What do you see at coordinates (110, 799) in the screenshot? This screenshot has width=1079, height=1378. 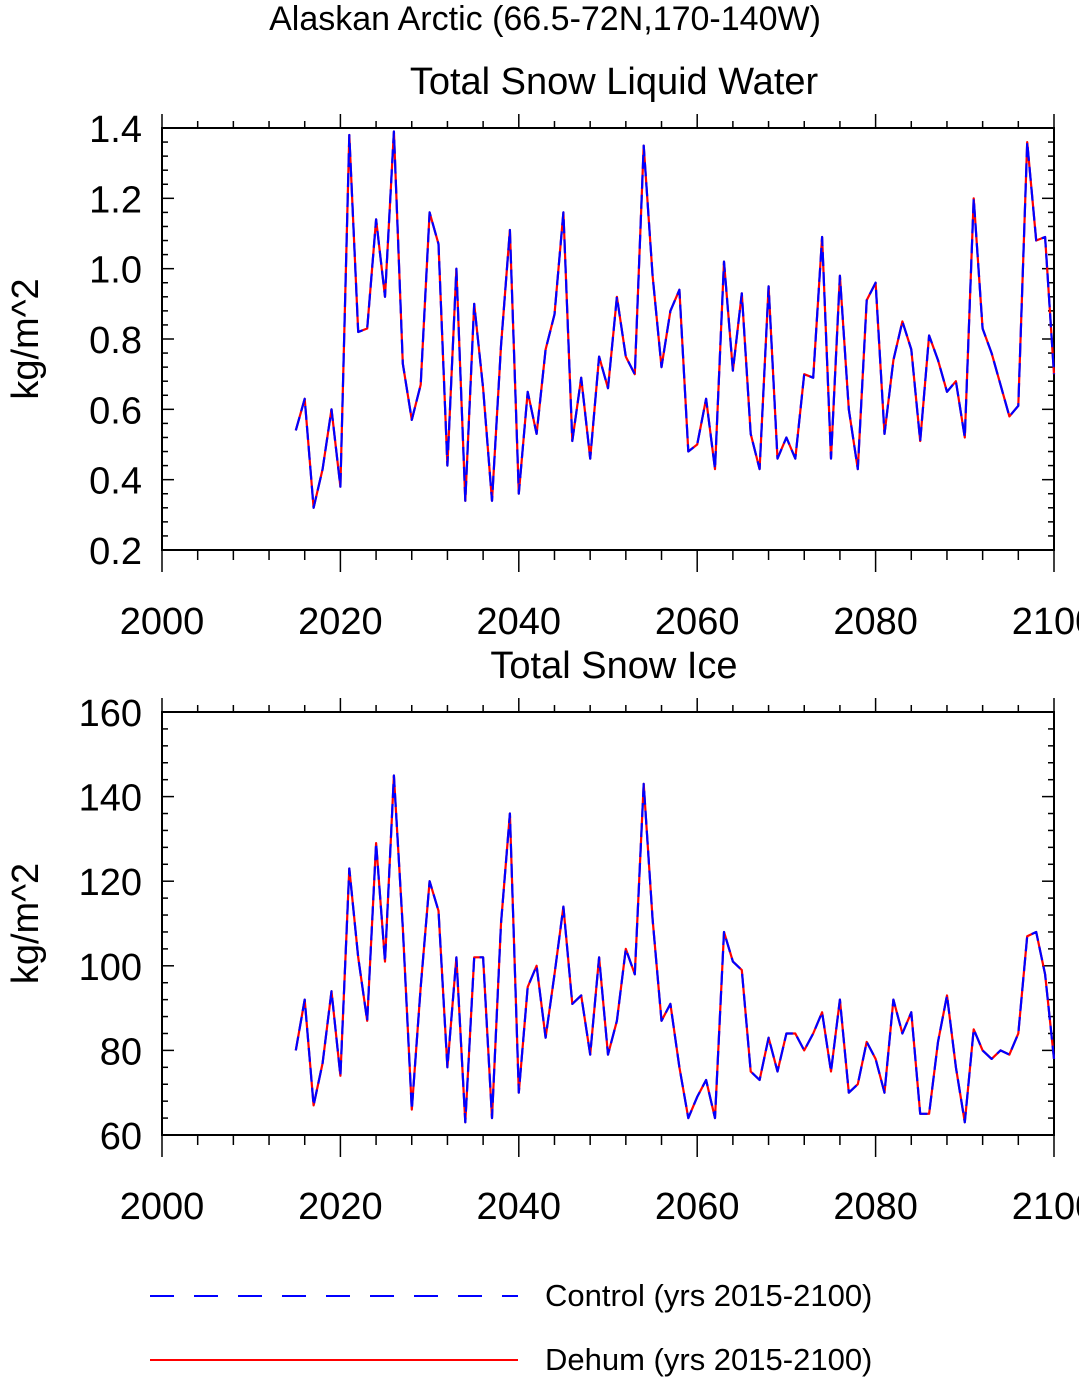 I see `y-tick-label: 140` at bounding box center [110, 799].